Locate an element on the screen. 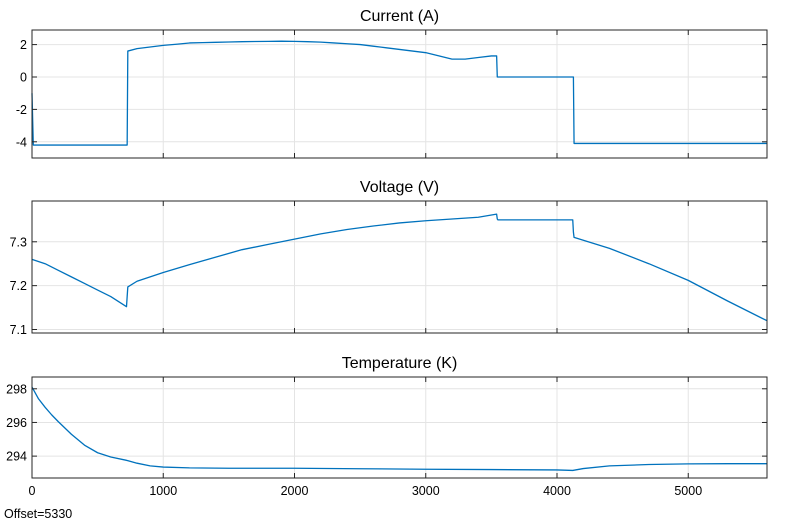 This screenshot has width=787, height=530. voltage-y-tick-label: 7.1 is located at coordinates (18, 330).